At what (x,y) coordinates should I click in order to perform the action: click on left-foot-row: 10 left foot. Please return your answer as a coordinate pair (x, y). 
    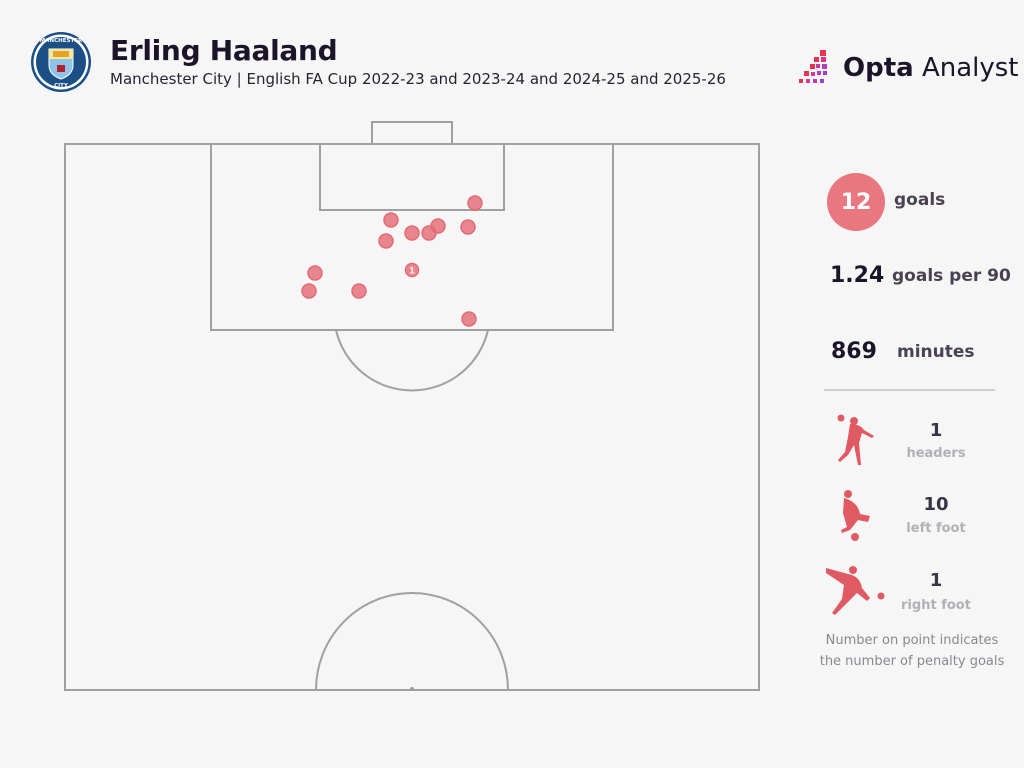
    Looking at the image, I should click on (920, 516).